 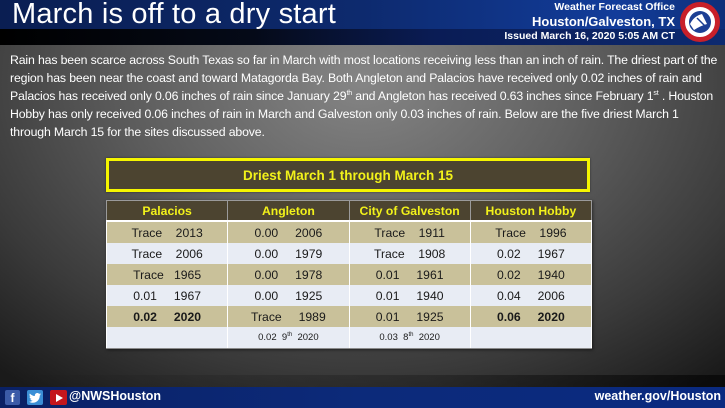 I want to click on table-cell: Trace 1996, so click(x=531, y=232).